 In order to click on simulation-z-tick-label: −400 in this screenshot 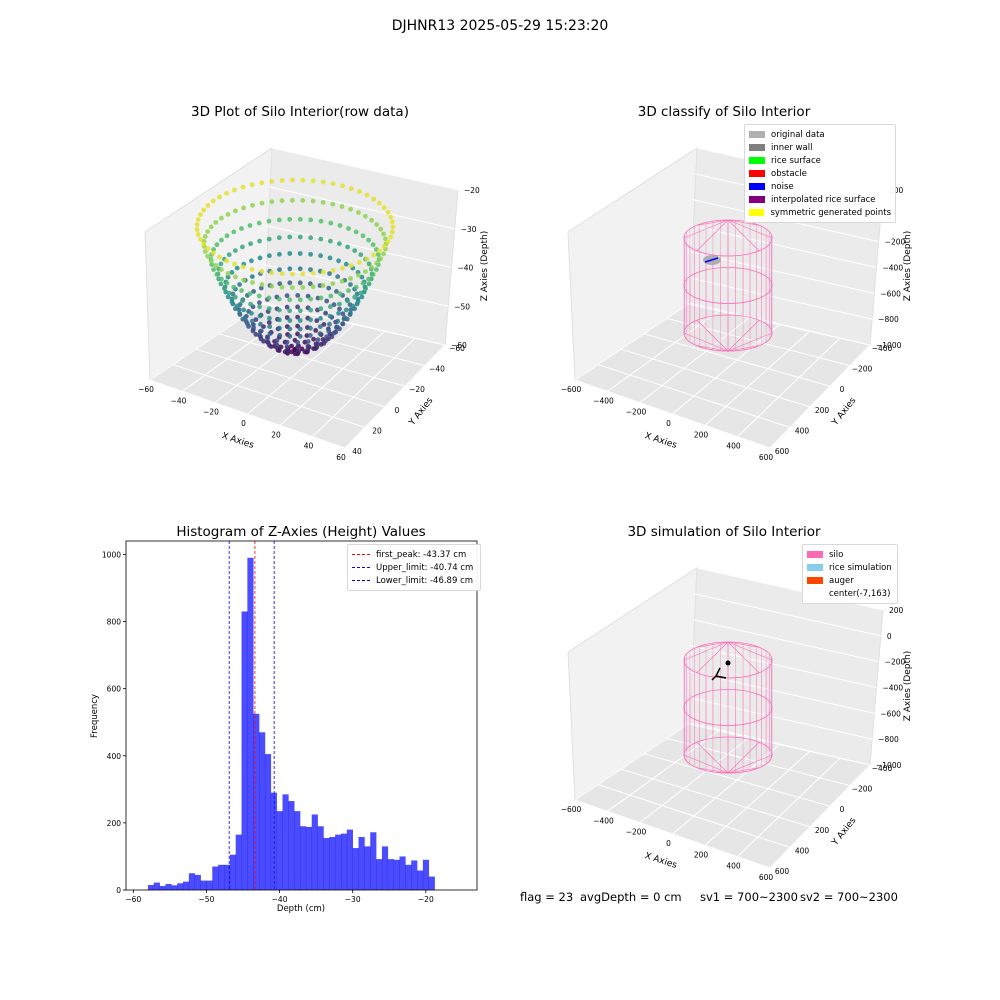, I will do `click(893, 688)`.